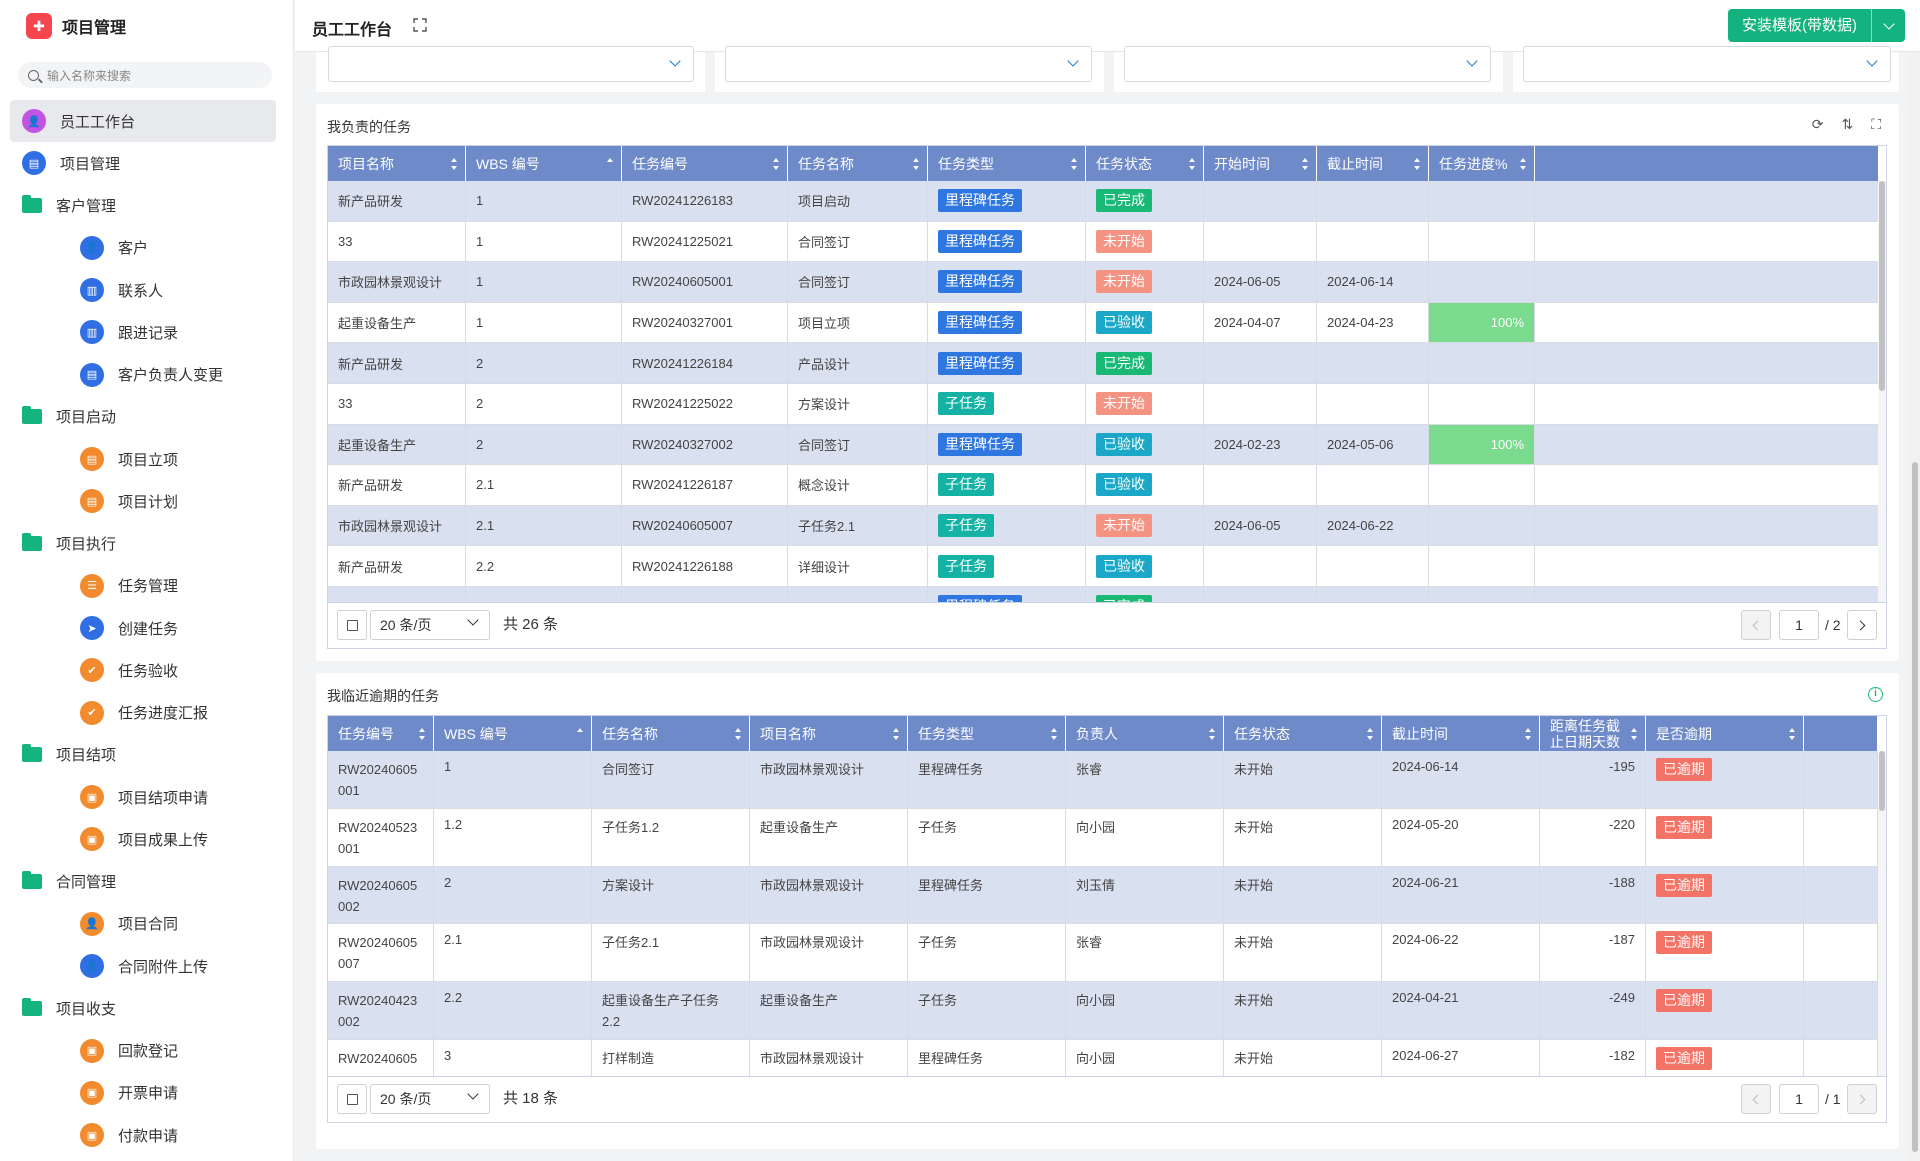 This screenshot has height=1161, width=1920. What do you see at coordinates (1816, 25) in the screenshot?
I see `install-template-button: 安装模板(带数据)` at bounding box center [1816, 25].